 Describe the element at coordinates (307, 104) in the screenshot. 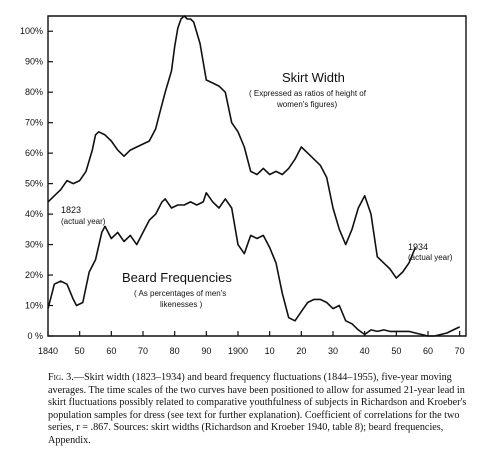

I see `skirt-series-note-line2: women's figures)` at that location.